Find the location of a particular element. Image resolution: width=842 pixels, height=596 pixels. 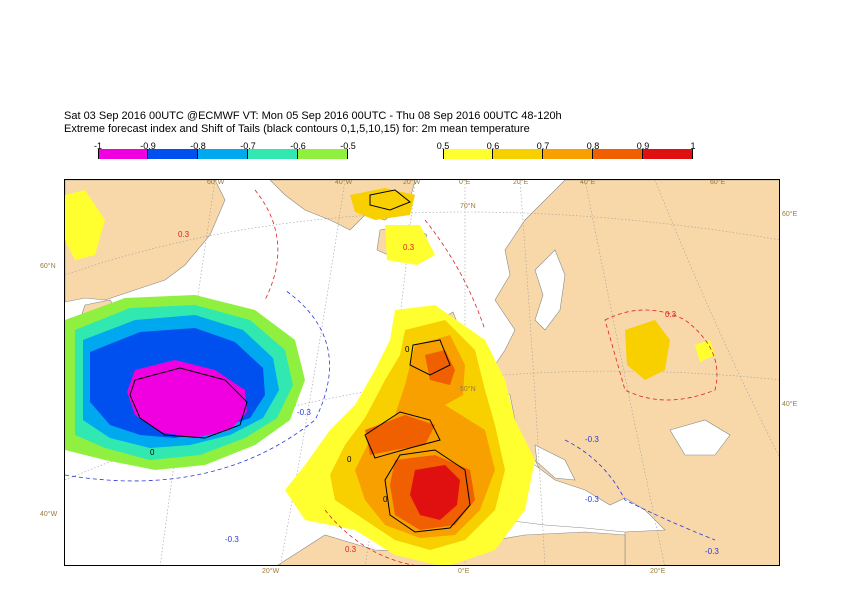

coord-top-40w: 40°W is located at coordinates (344, 182).